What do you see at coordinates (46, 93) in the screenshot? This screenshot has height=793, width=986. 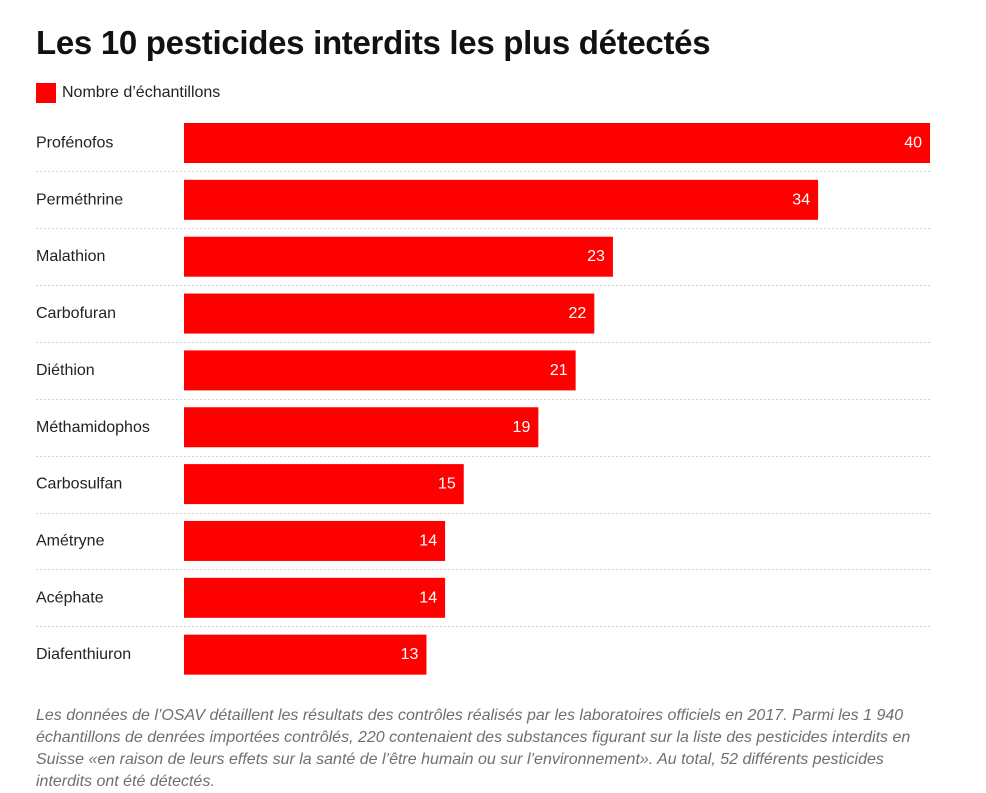 I see `legend-swatch` at bounding box center [46, 93].